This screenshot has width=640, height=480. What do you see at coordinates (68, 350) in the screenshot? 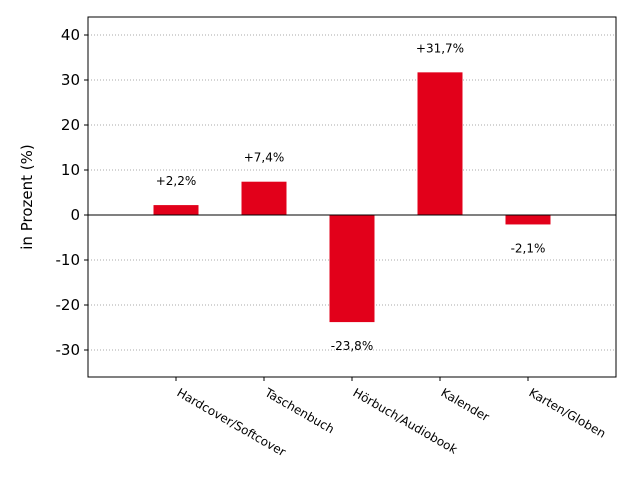
I see `y-tick-label: -30` at bounding box center [68, 350].